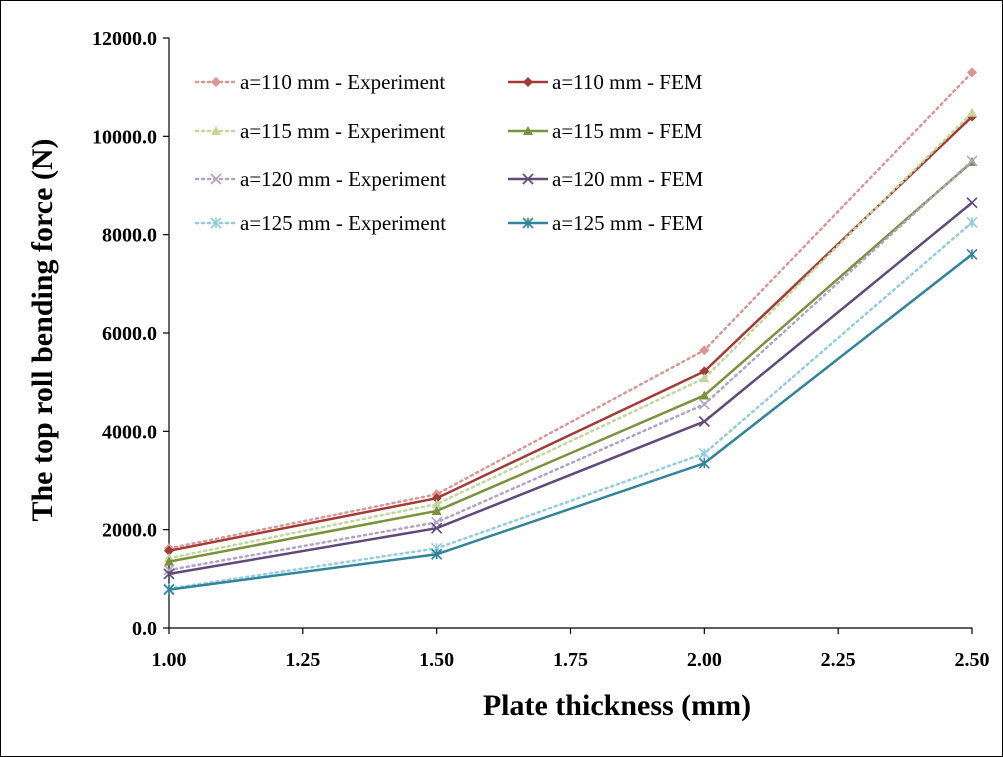  Describe the element at coordinates (838, 660) in the screenshot. I see `x-tick-label: 2.25` at that location.